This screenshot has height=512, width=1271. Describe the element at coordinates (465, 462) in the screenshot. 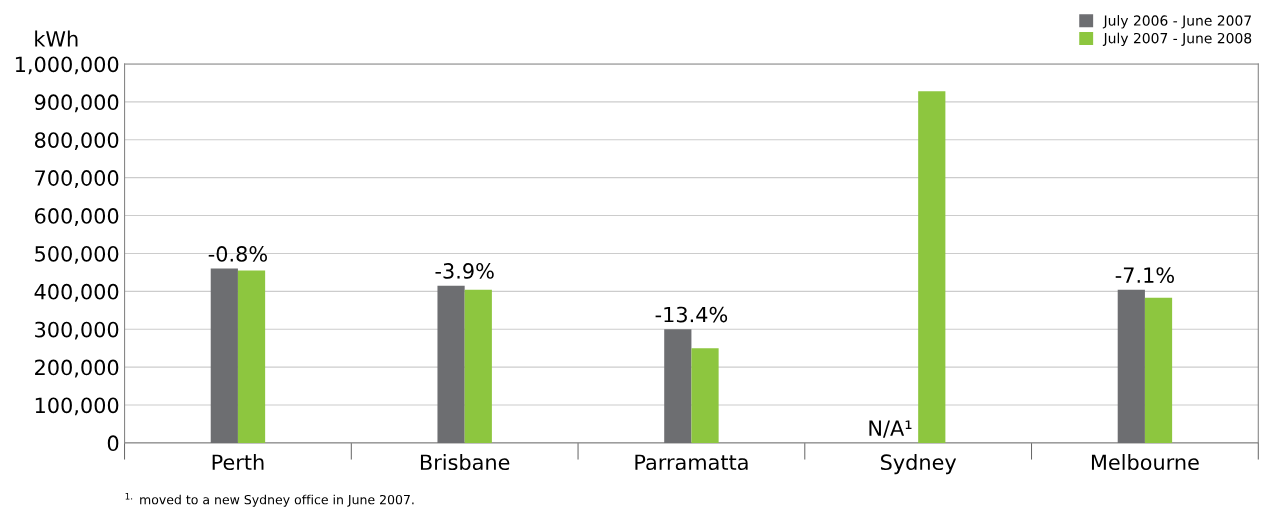

I see `x-tick-label: Brisbane` at that location.